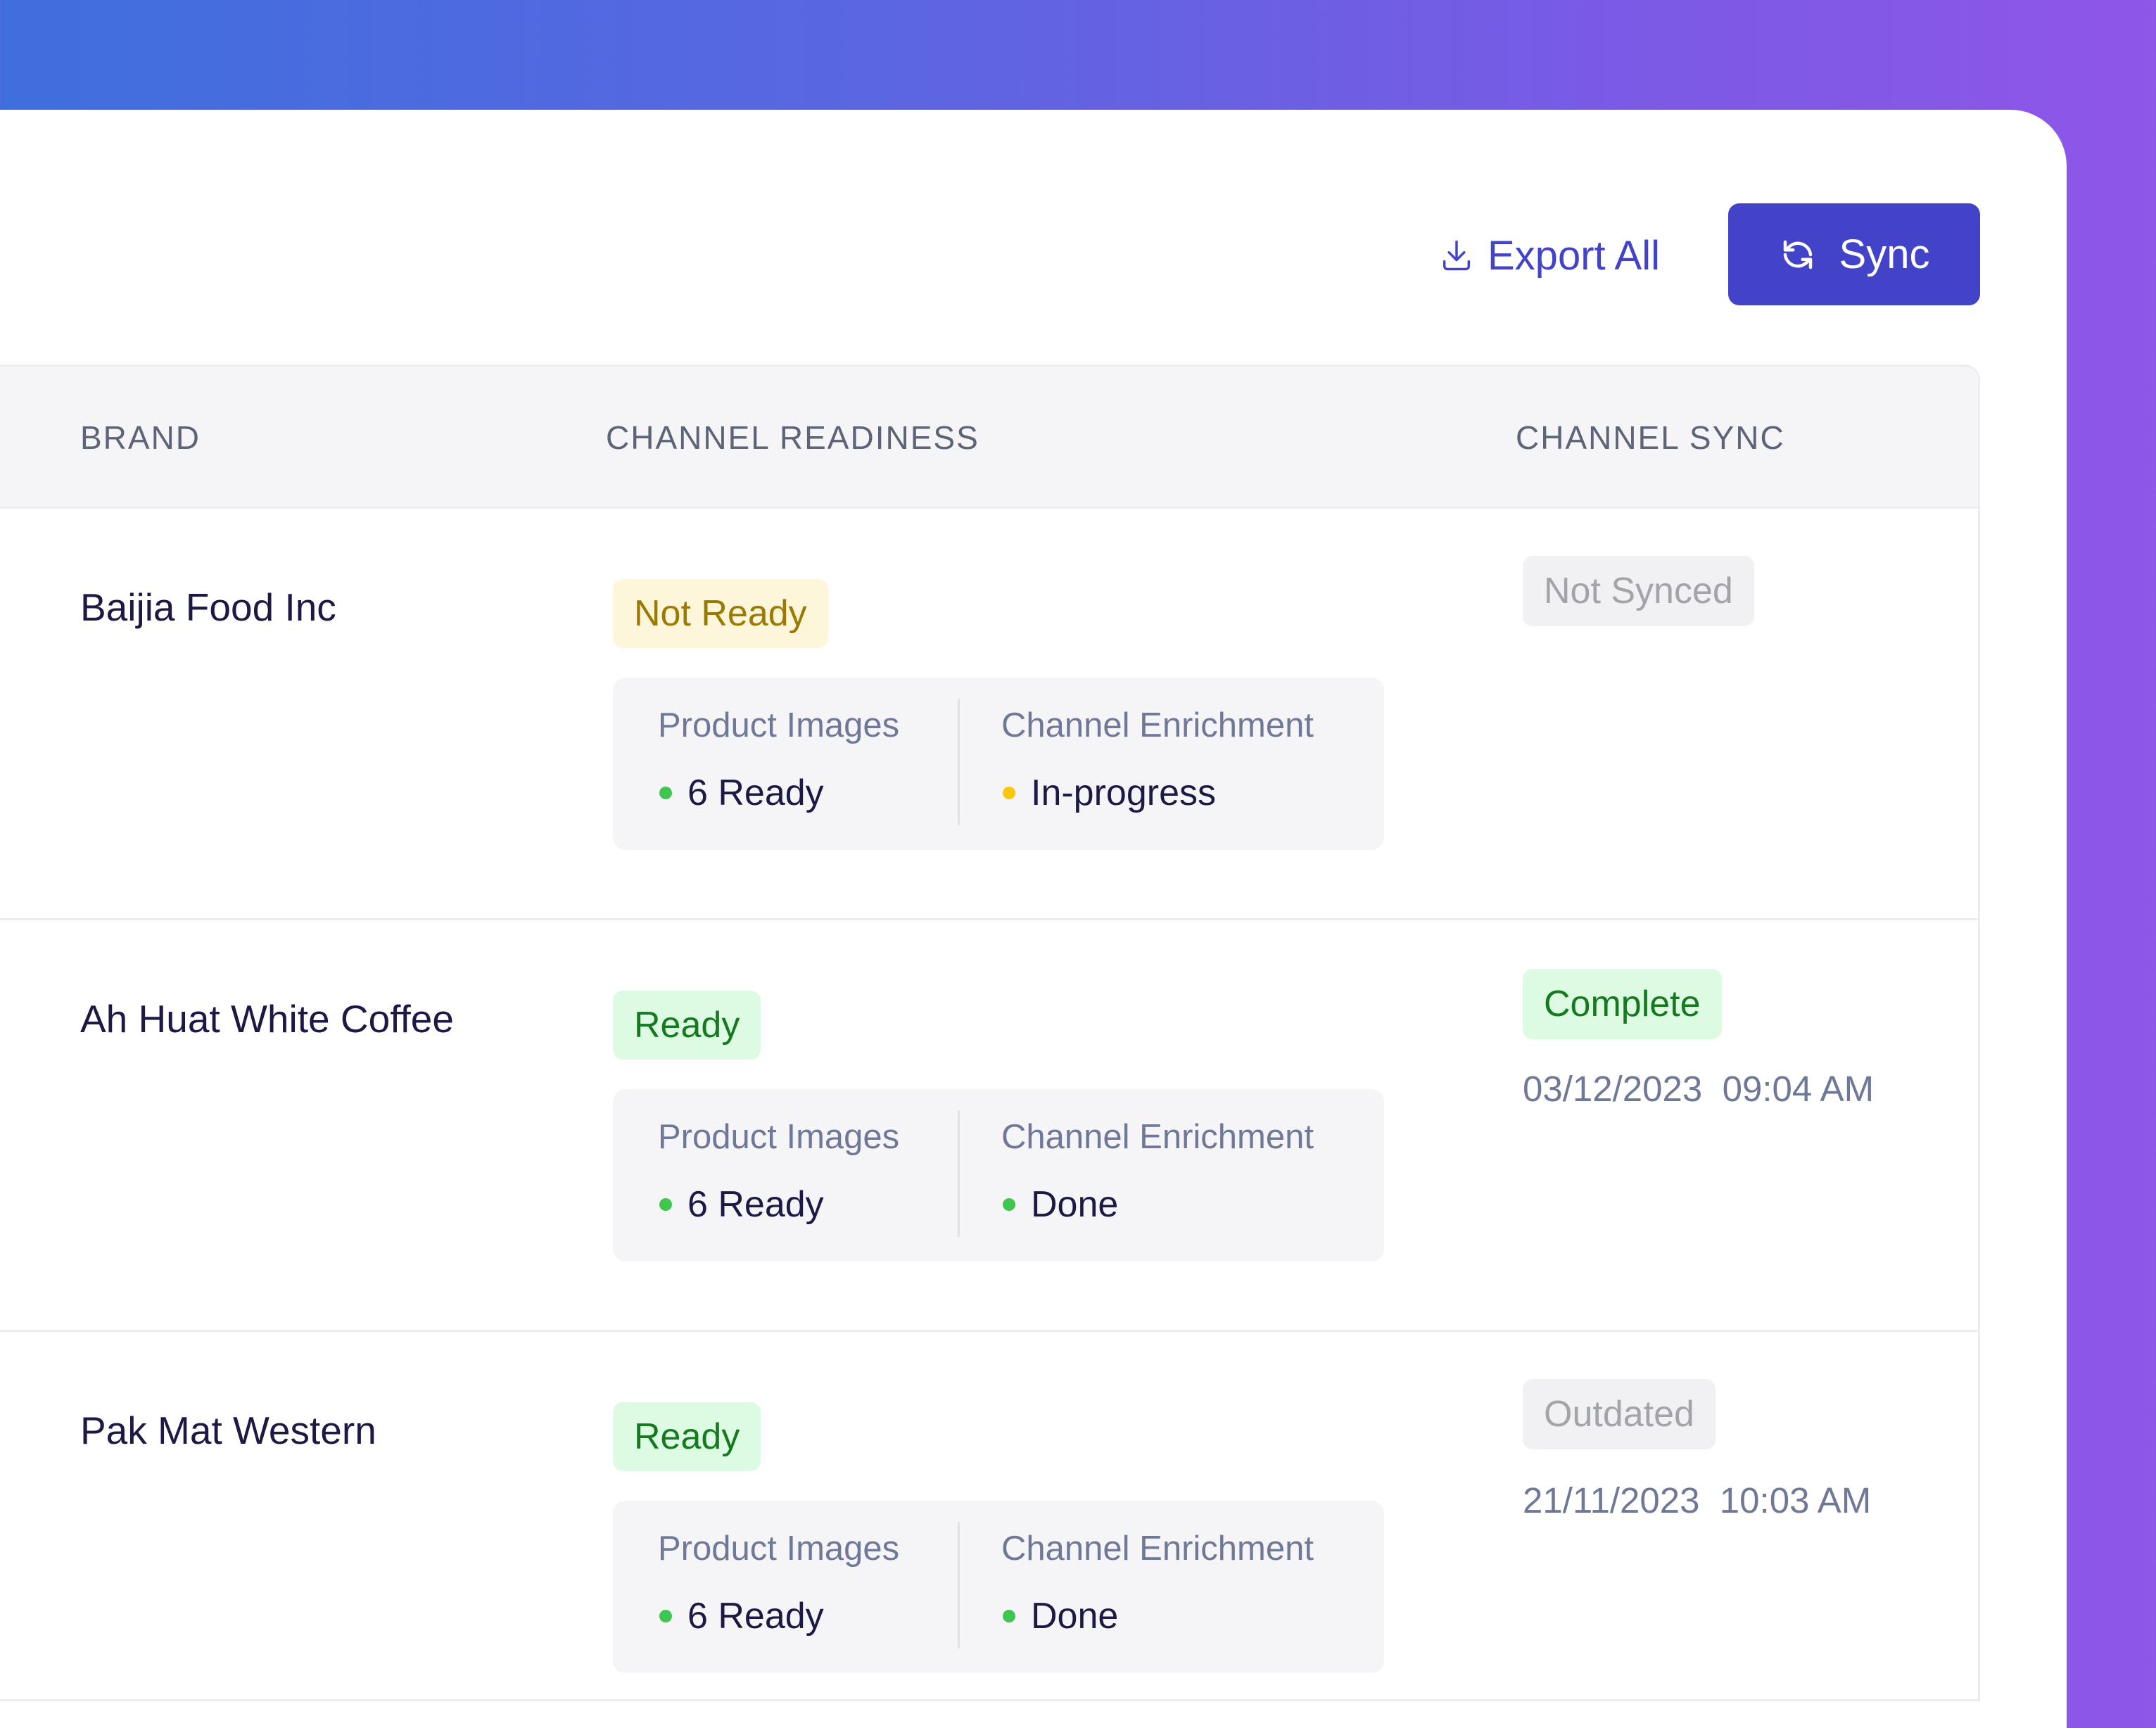 The height and width of the screenshot is (1728, 2156). I want to click on sync-status-badge: Not Synced, so click(1638, 591).